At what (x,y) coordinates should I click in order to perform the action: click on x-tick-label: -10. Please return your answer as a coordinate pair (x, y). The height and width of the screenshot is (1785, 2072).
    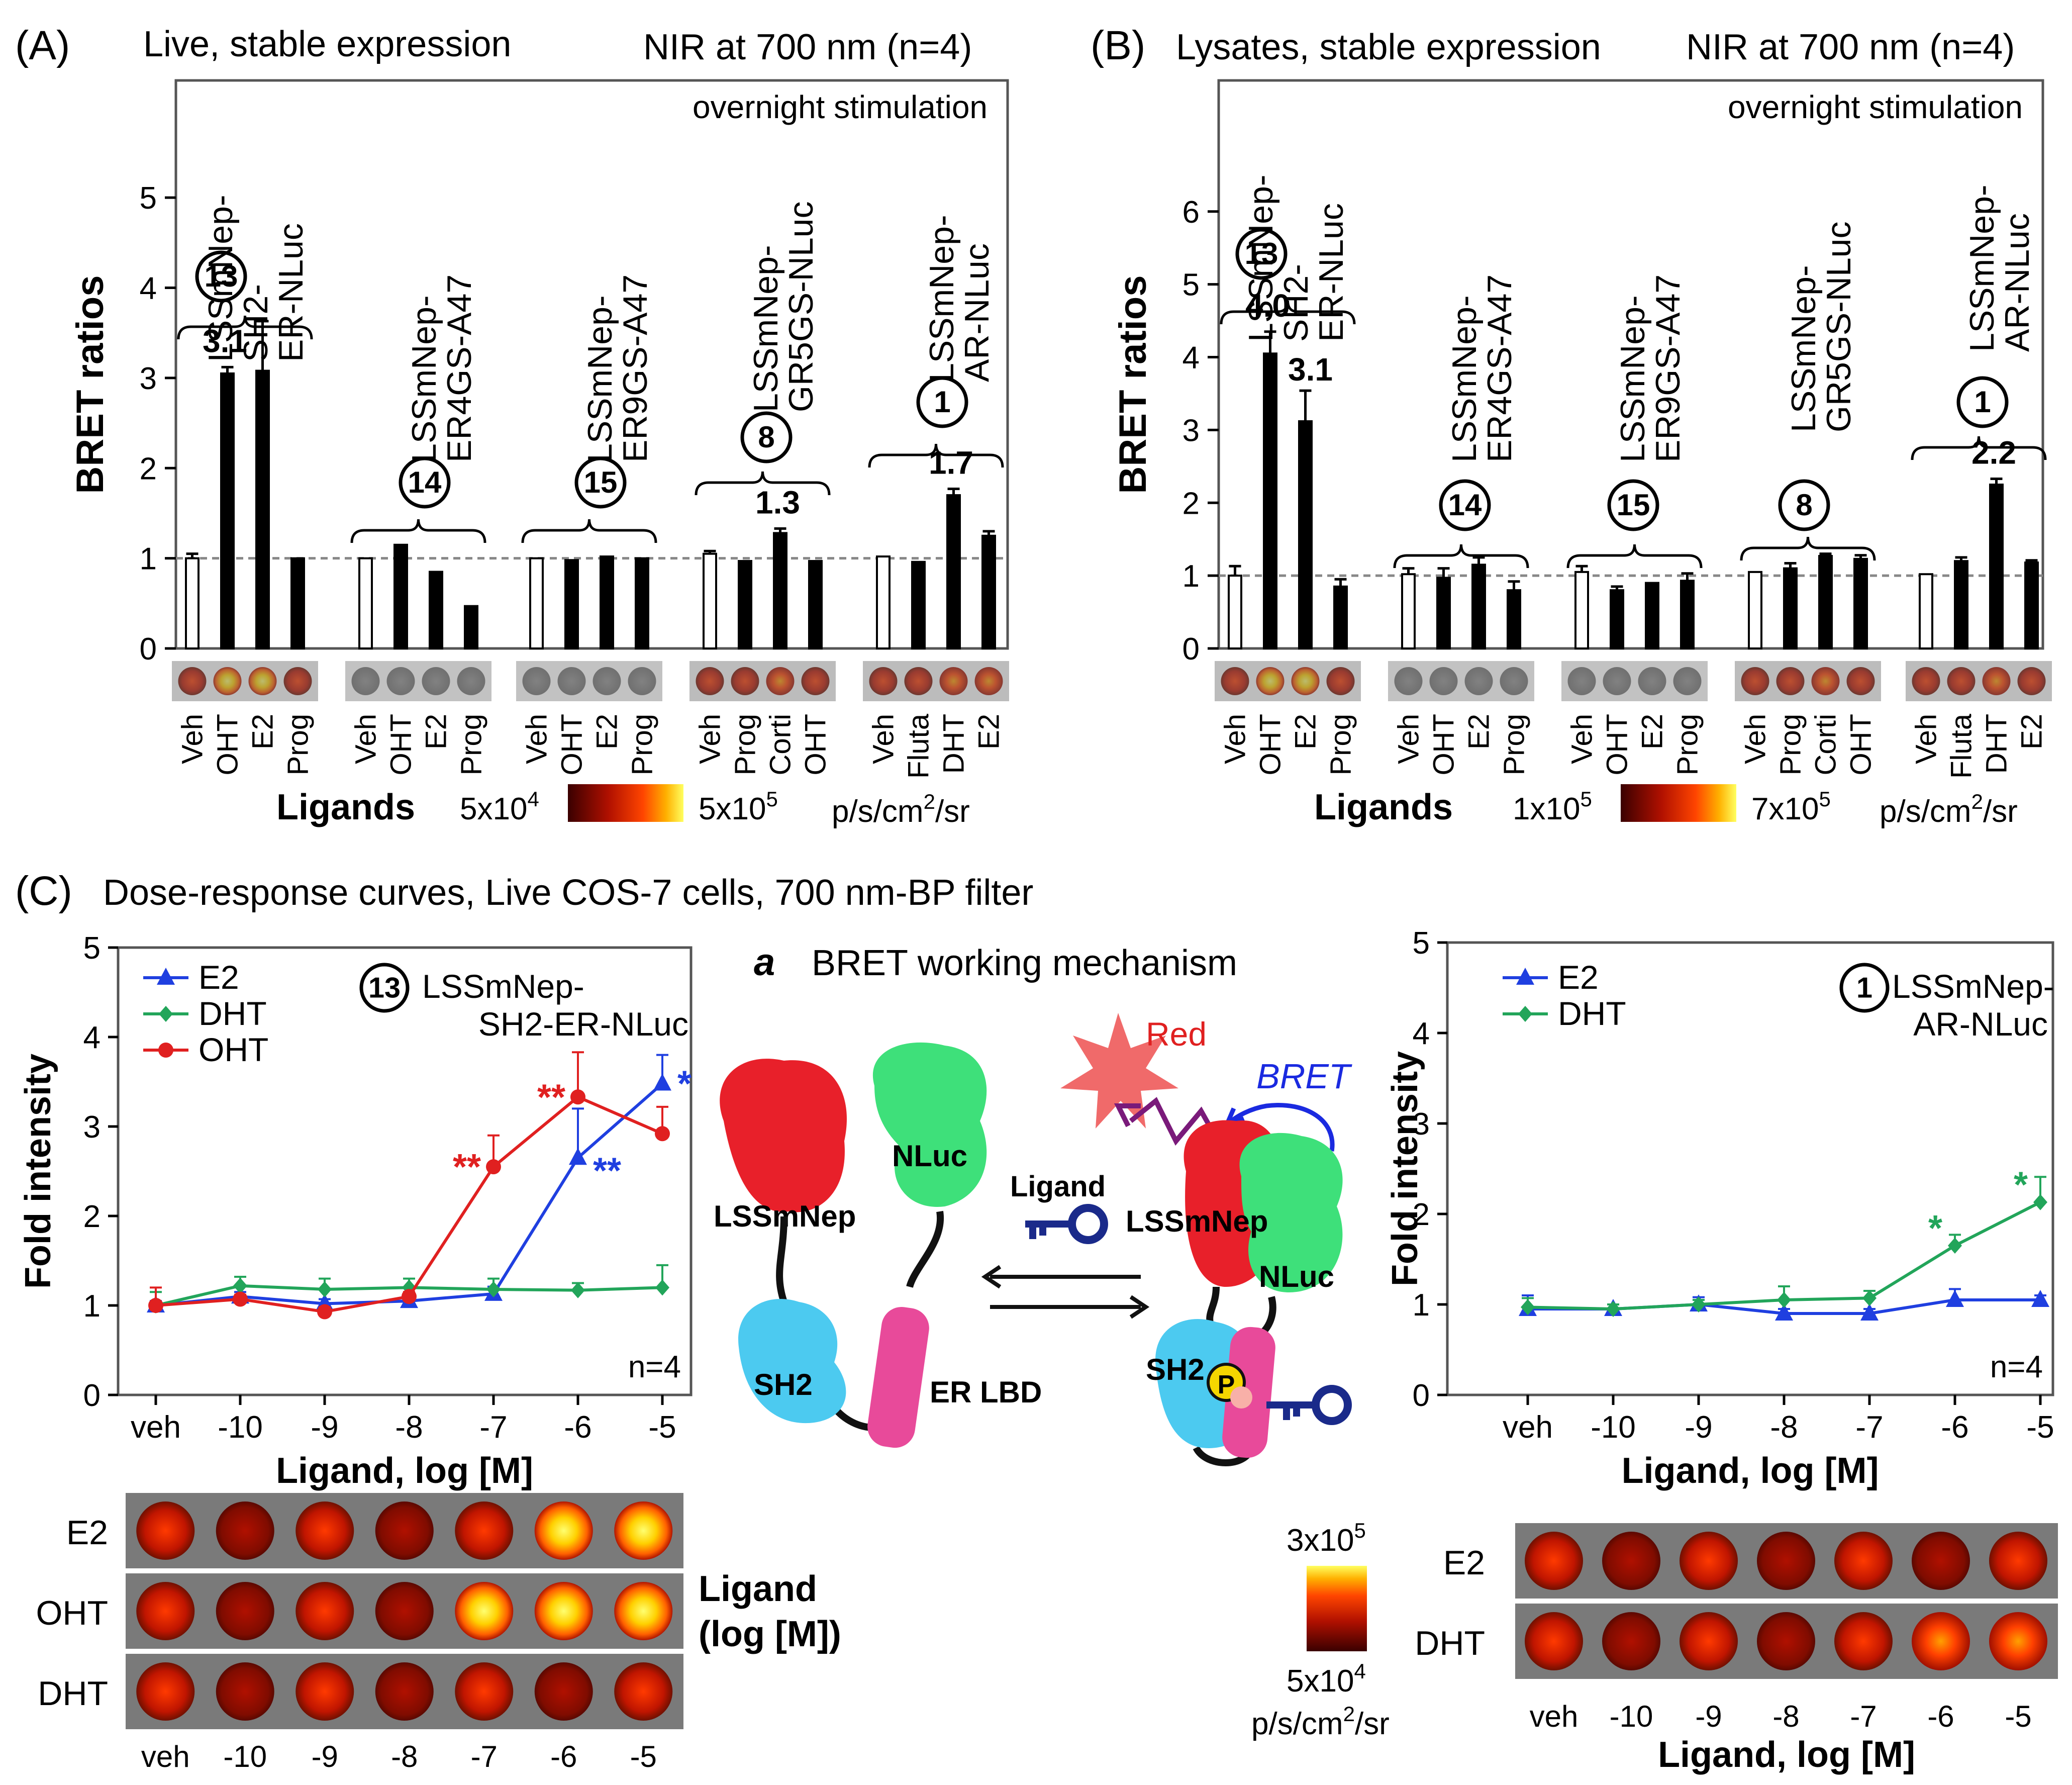
    Looking at the image, I should click on (1613, 1427).